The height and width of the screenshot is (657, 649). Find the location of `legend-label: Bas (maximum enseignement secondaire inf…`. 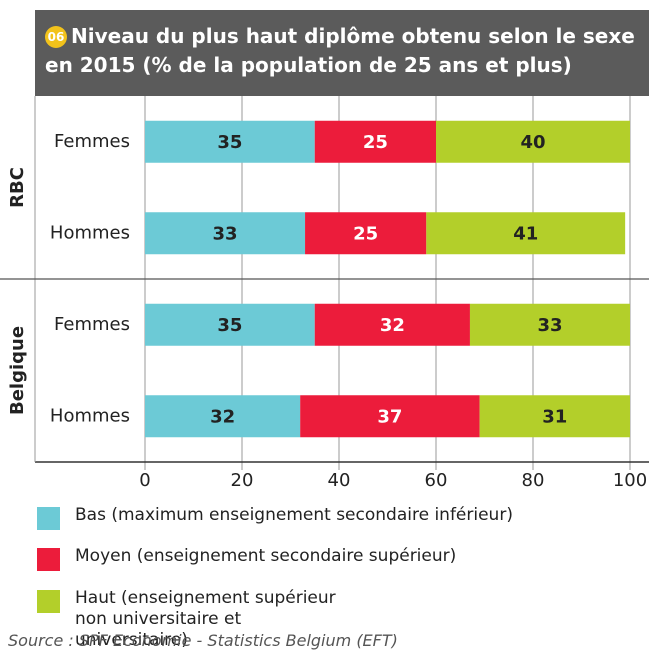

legend-label: Bas (maximum enseignement secondaire inf… is located at coordinates (294, 515).